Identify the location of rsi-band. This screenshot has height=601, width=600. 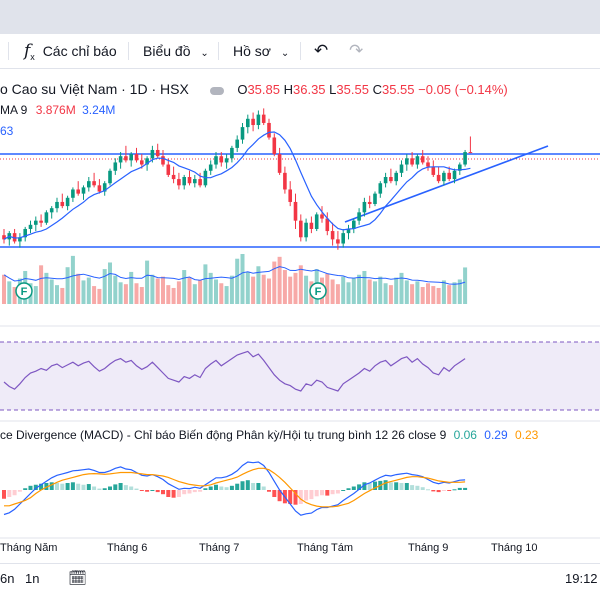
(300, 376).